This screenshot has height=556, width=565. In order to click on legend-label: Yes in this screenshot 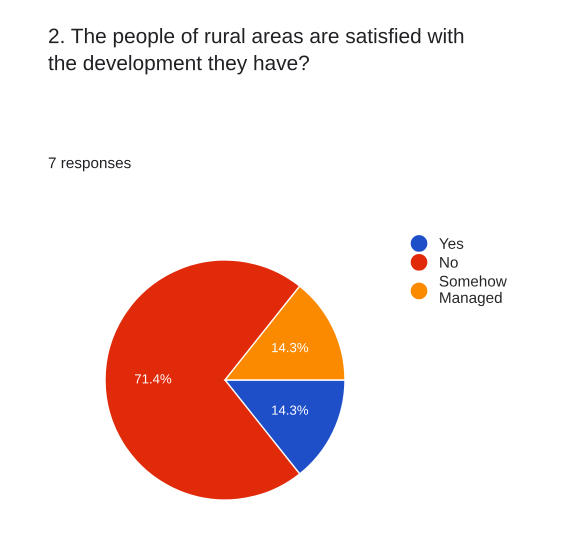, I will do `click(451, 243)`.